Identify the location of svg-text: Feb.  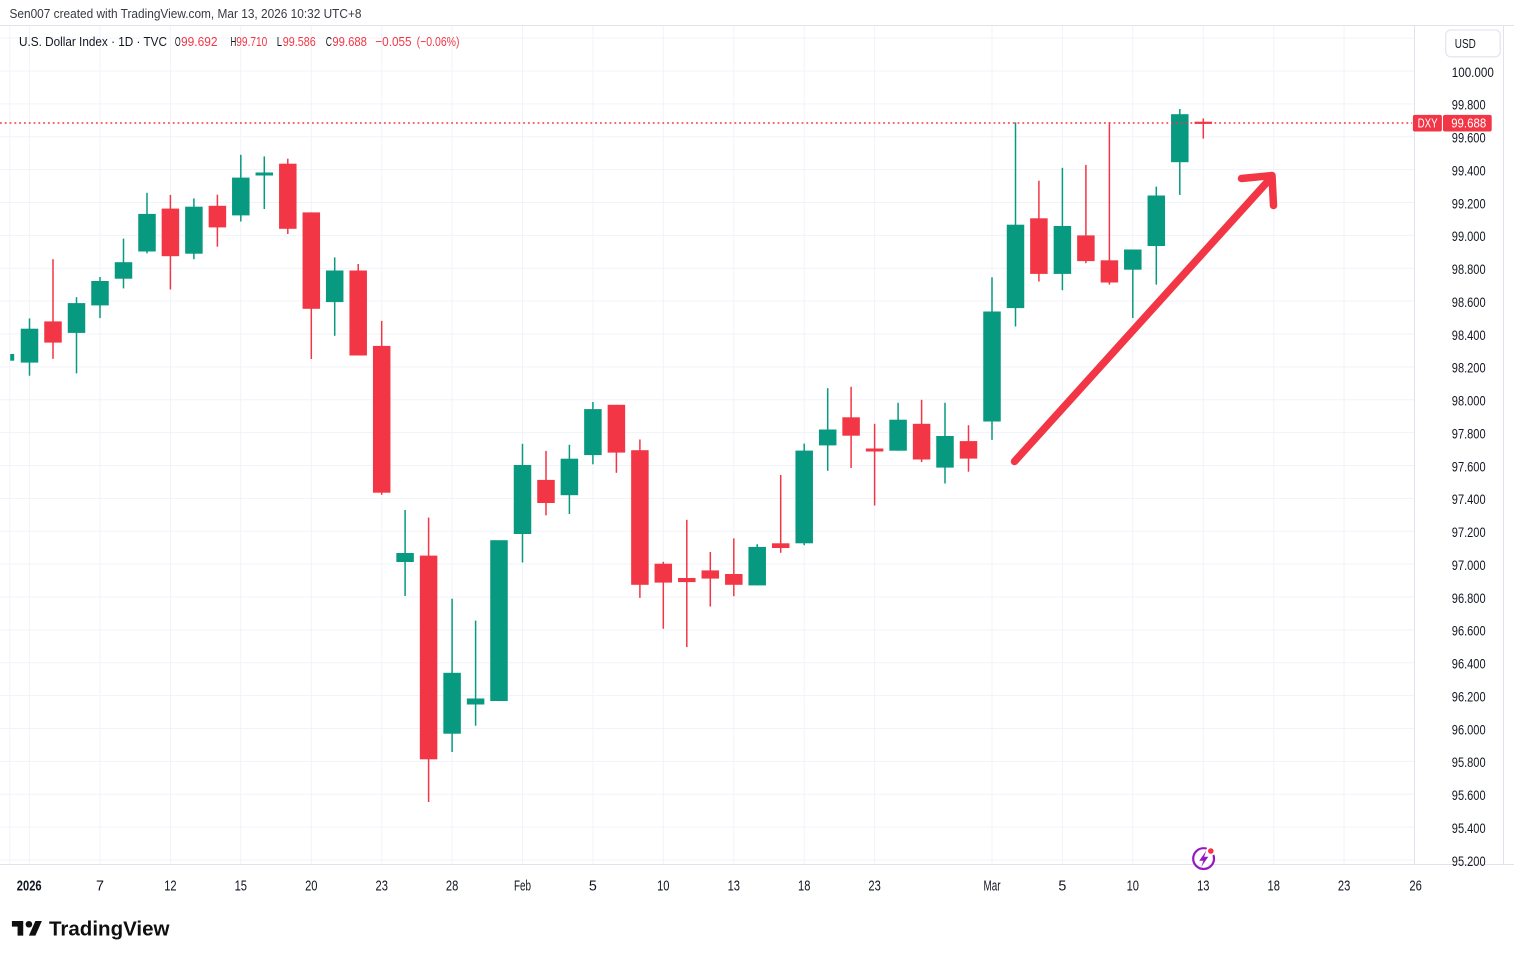
(522, 886).